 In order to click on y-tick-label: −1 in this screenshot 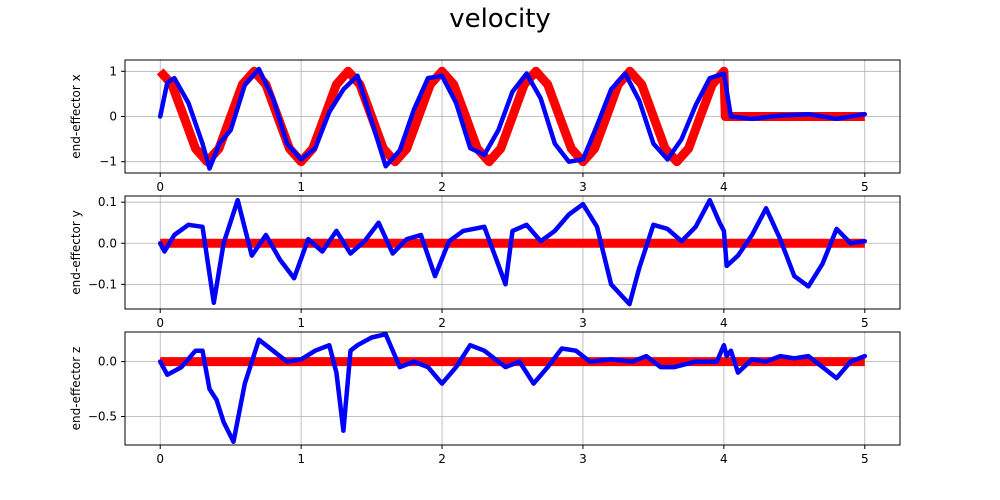, I will do `click(108, 162)`.